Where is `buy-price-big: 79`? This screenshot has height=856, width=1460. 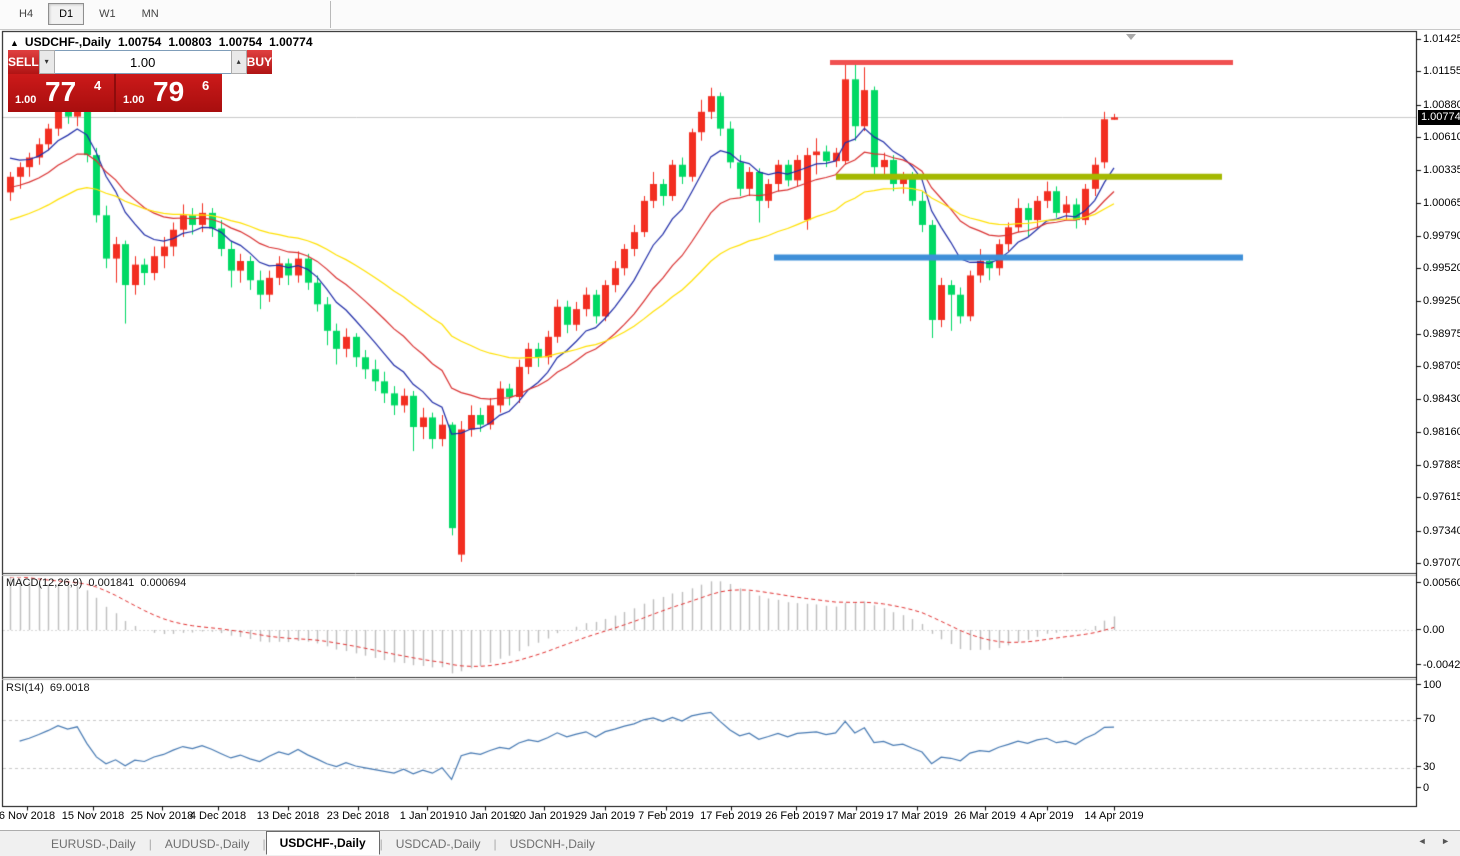 buy-price-big: 79 is located at coordinates (169, 91).